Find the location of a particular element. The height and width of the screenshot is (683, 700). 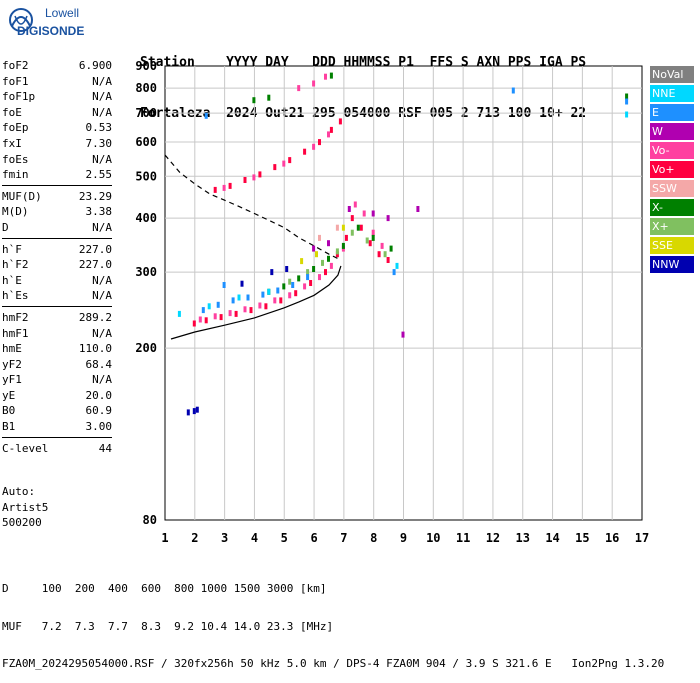

x-tick-label: 5 is located at coordinates (284, 538).